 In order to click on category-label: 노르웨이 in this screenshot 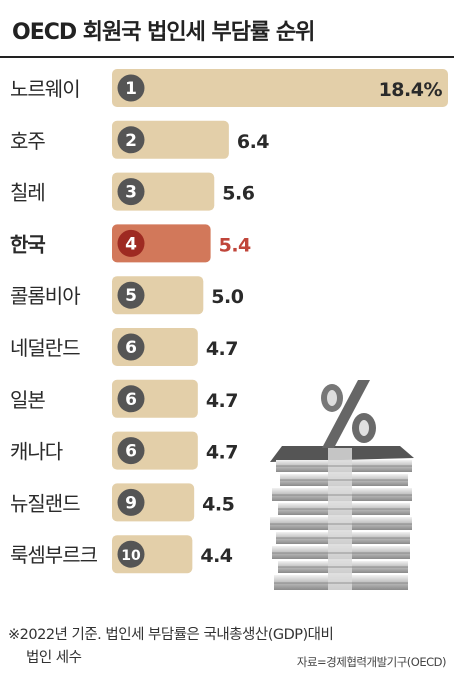, I will do `click(45, 89)`.